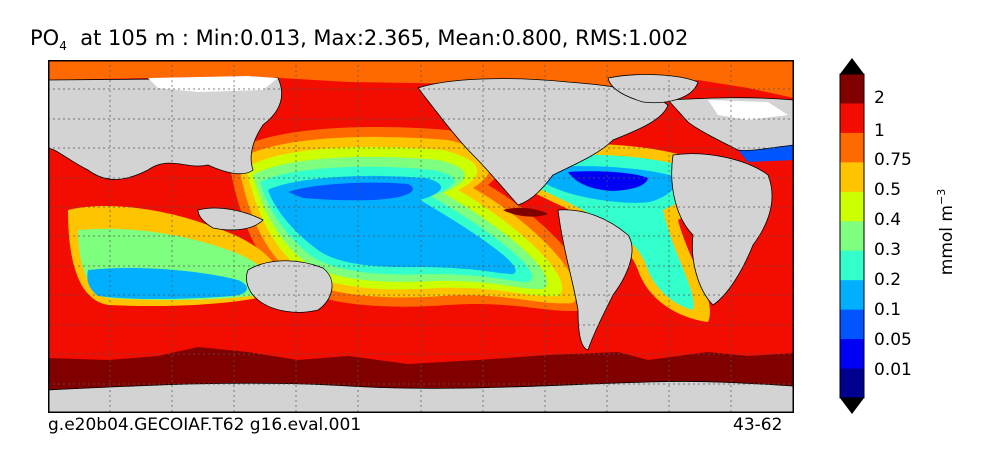  What do you see at coordinates (888, 190) in the screenshot?
I see `colorbar-tick-label: 0.5` at bounding box center [888, 190].